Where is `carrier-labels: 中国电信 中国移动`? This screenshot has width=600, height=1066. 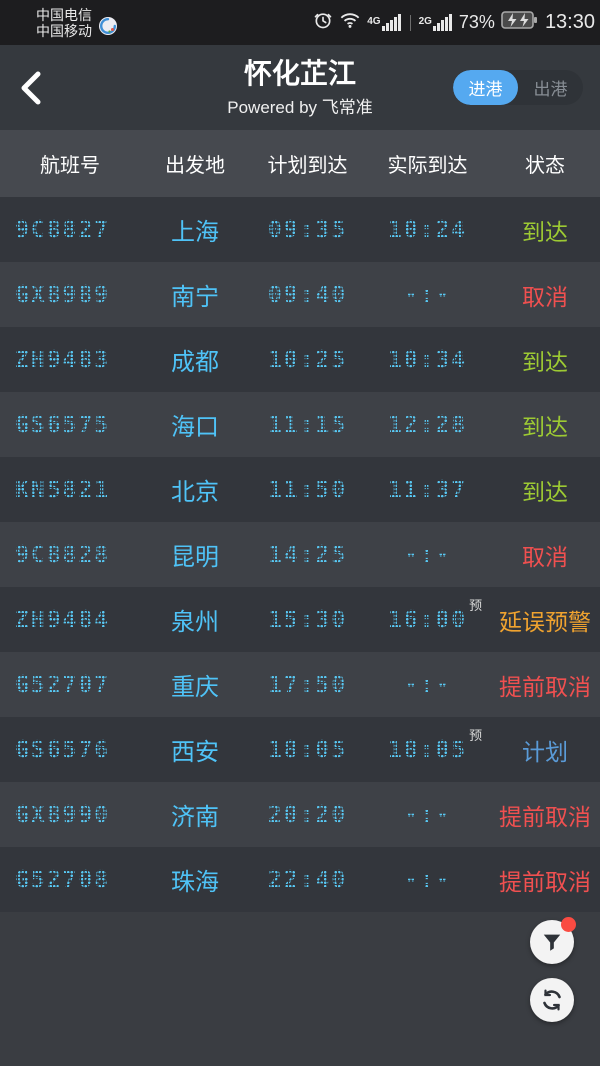 carrier-labels: 中国电信 中国移动 is located at coordinates (64, 23).